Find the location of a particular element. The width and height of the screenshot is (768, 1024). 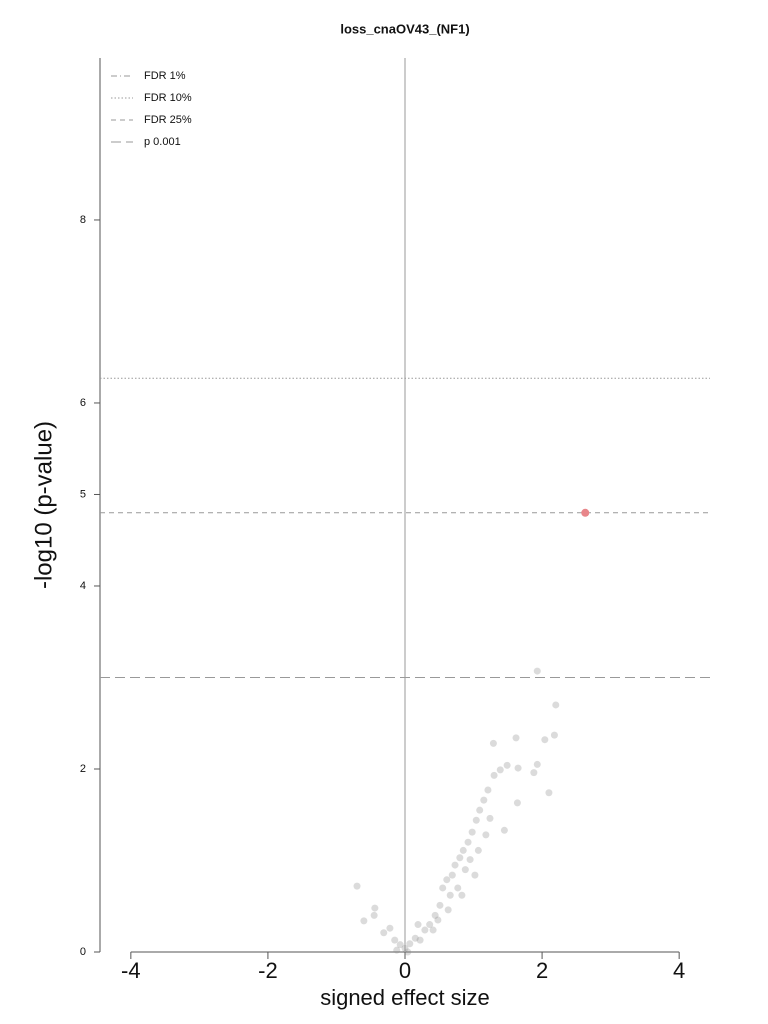

y-tick-label: 2 is located at coordinates (83, 769).